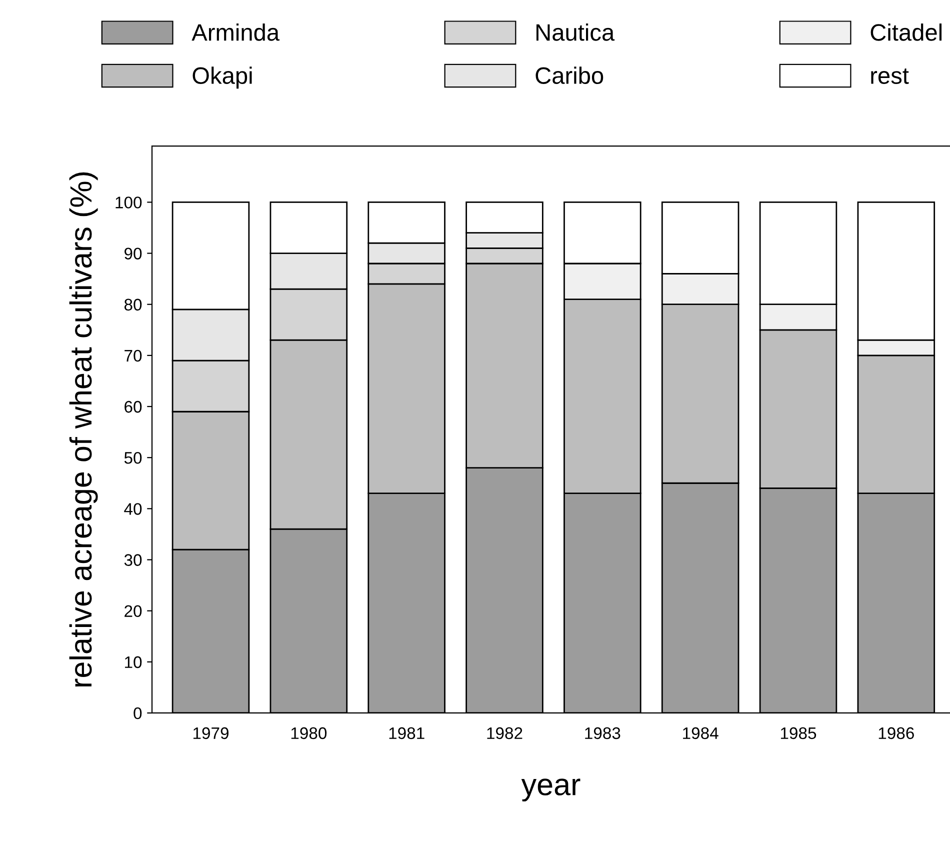  I want to click on y-tick-label: 60, so click(133, 406).